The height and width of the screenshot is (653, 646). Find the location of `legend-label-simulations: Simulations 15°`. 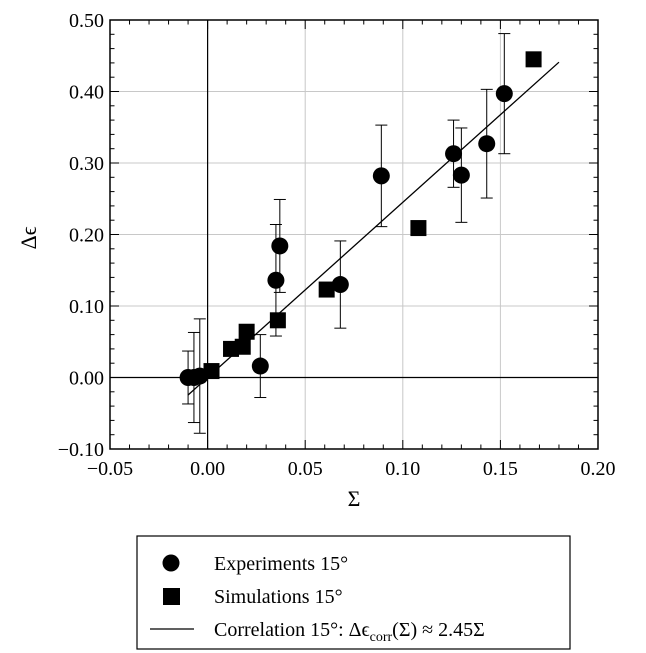

legend-label-simulations: Simulations 15° is located at coordinates (278, 597).